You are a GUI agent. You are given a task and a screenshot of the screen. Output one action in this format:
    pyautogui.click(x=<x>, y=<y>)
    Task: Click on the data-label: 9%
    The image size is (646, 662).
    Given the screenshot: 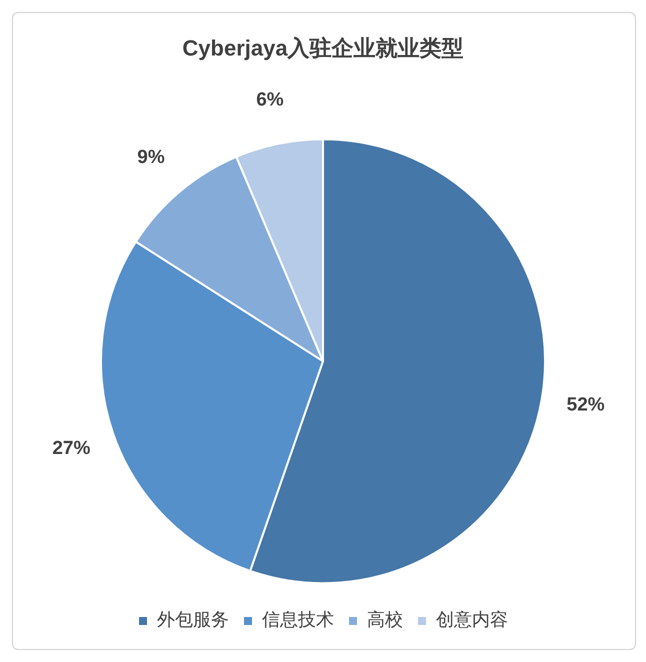 What is the action you would take?
    pyautogui.click(x=151, y=157)
    